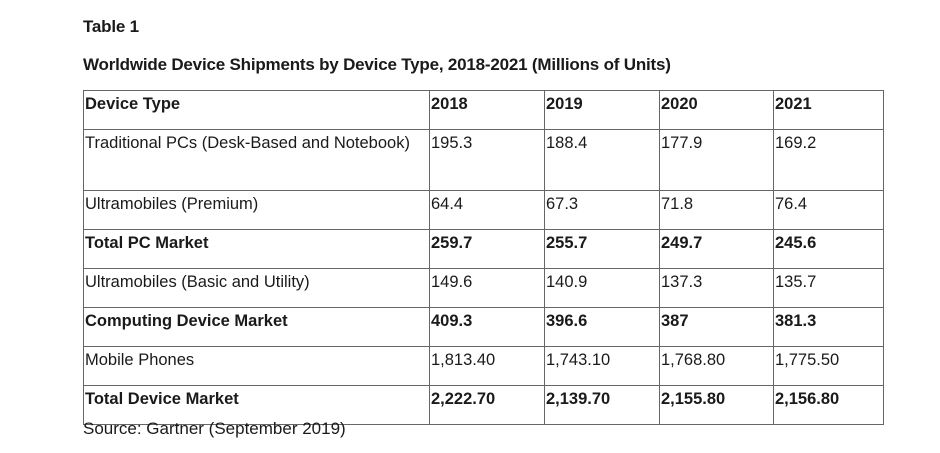 The height and width of the screenshot is (453, 940). What do you see at coordinates (716, 249) in the screenshot?
I see `cell-value: 249.7` at bounding box center [716, 249].